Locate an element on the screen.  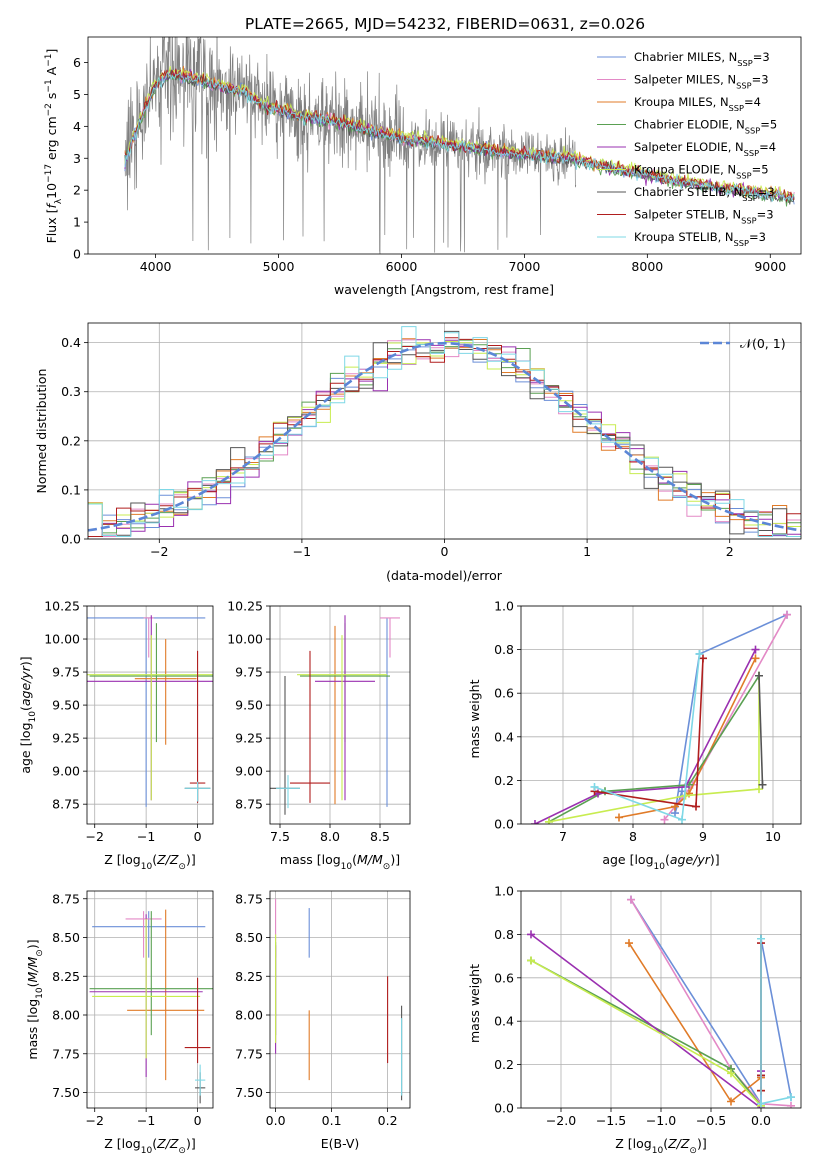
y-tick-label: 8.50 is located at coordinates (249, 937).